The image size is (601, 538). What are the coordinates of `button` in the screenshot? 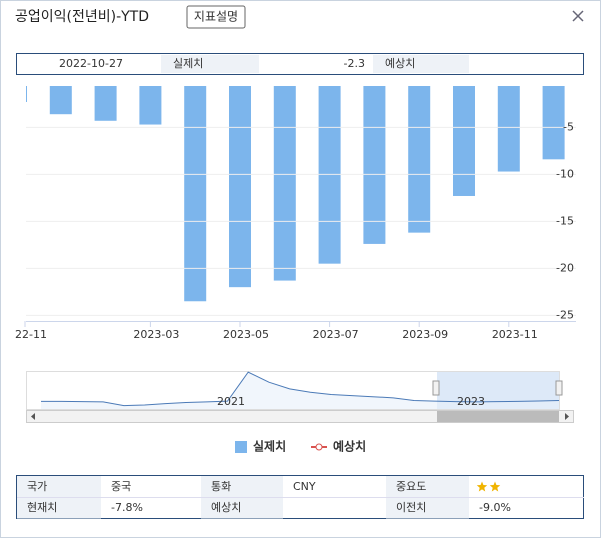 It's located at (216, 17).